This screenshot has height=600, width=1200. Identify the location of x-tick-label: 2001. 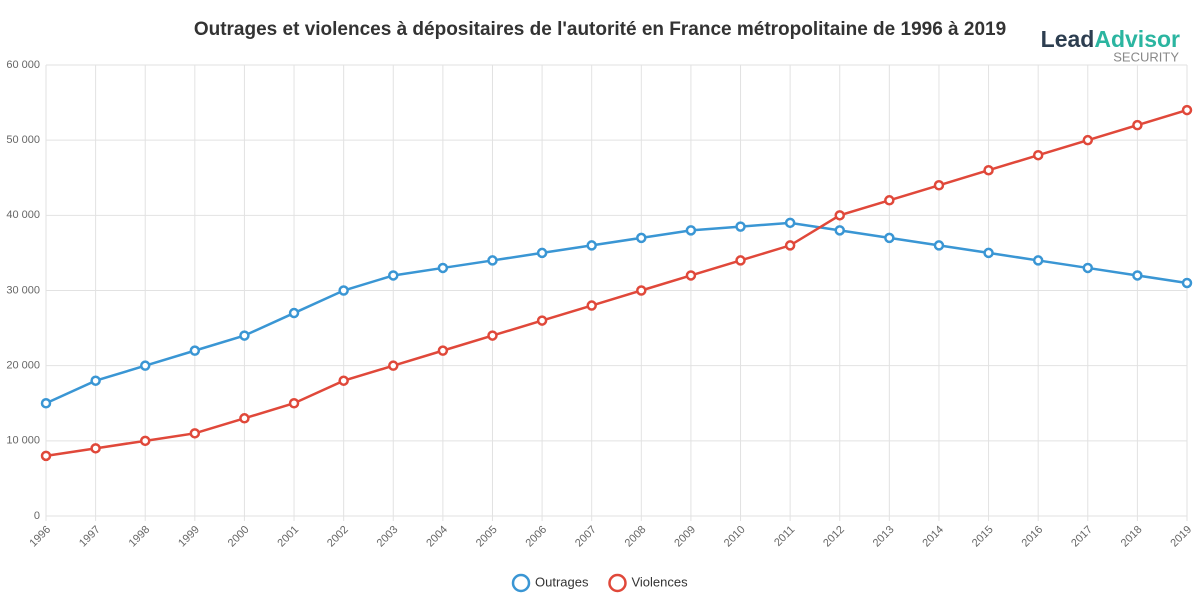
(288, 537).